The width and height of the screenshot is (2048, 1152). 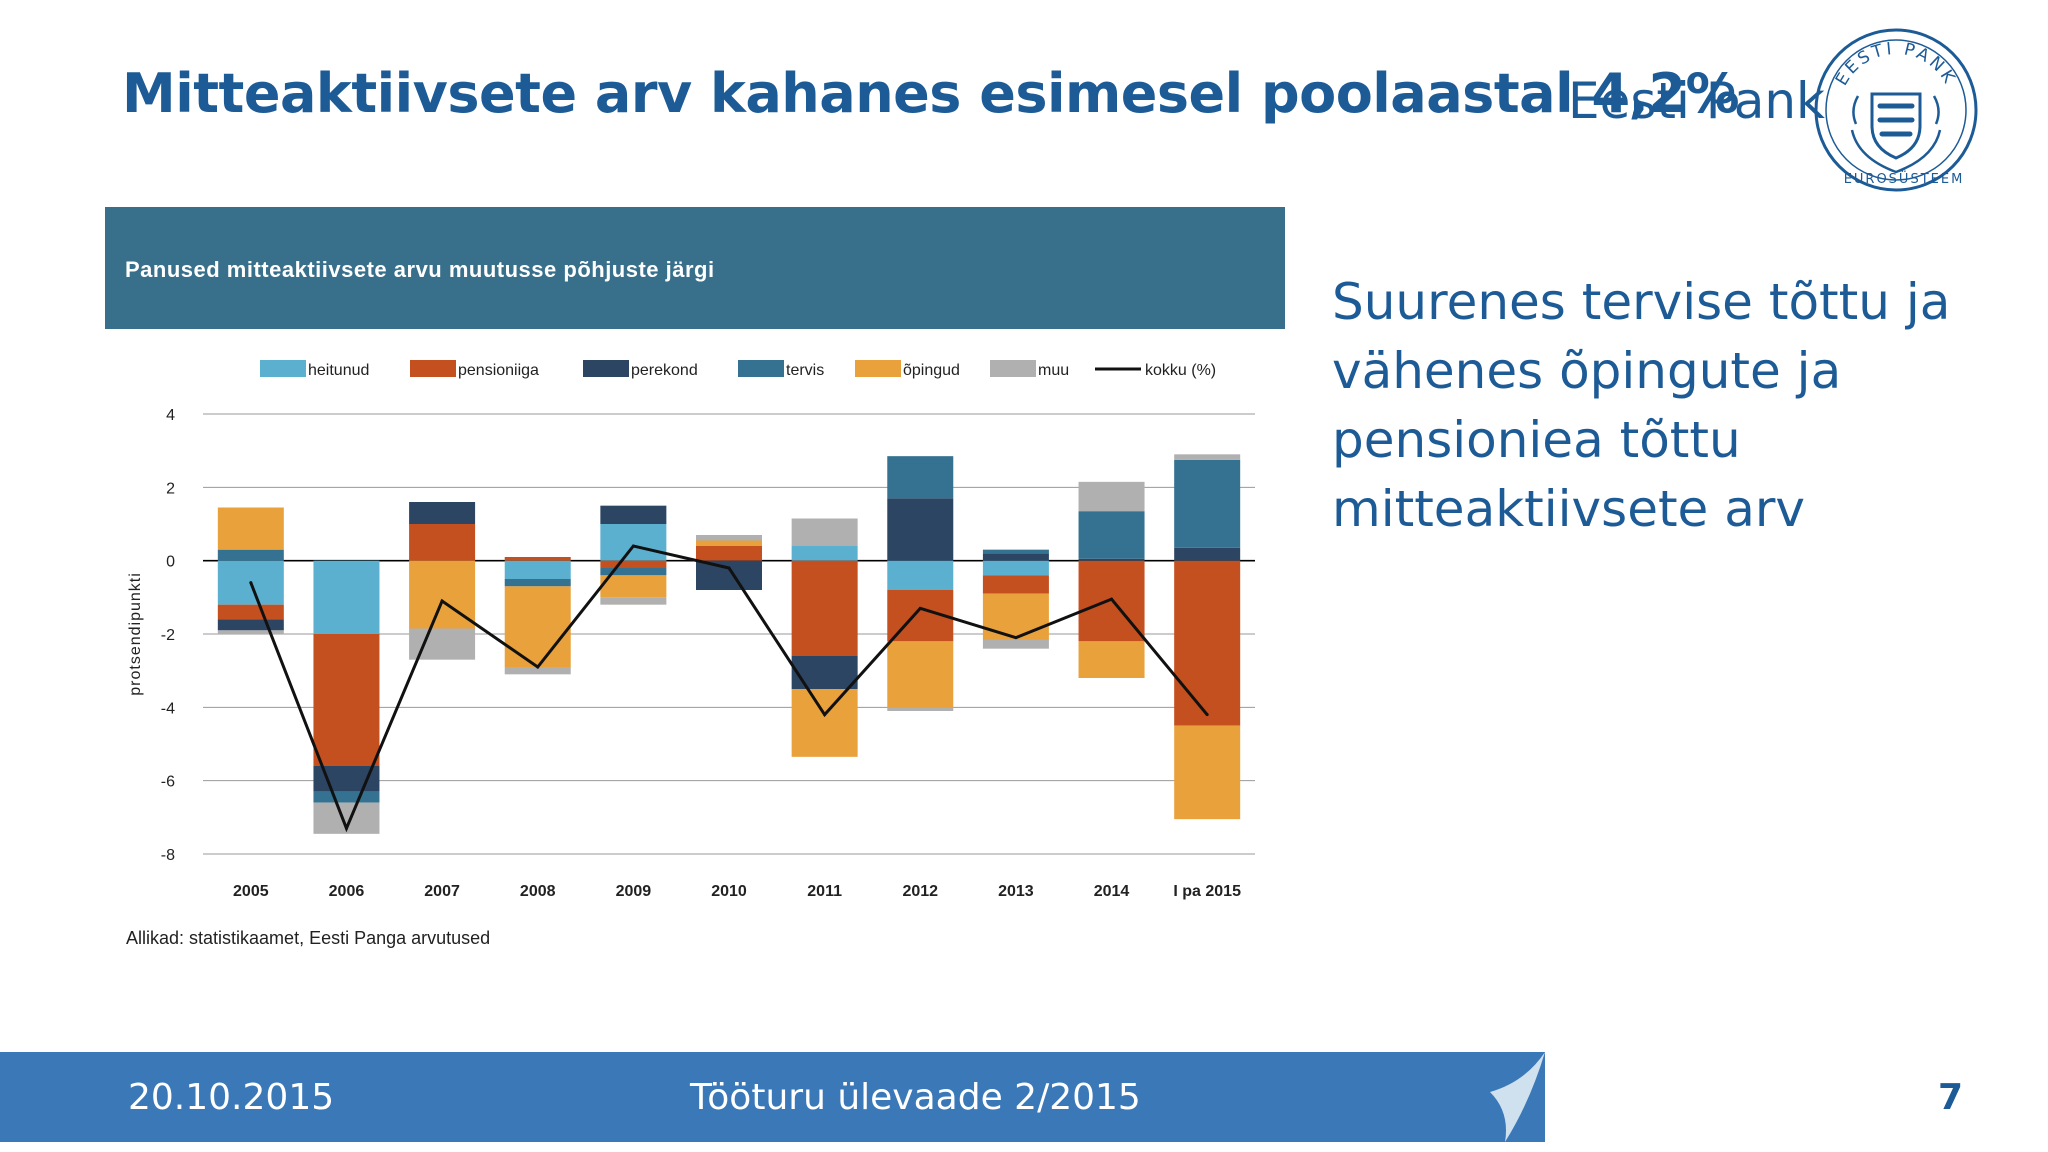 I want to click on legend-label: kokku (%), so click(x=1180, y=370).